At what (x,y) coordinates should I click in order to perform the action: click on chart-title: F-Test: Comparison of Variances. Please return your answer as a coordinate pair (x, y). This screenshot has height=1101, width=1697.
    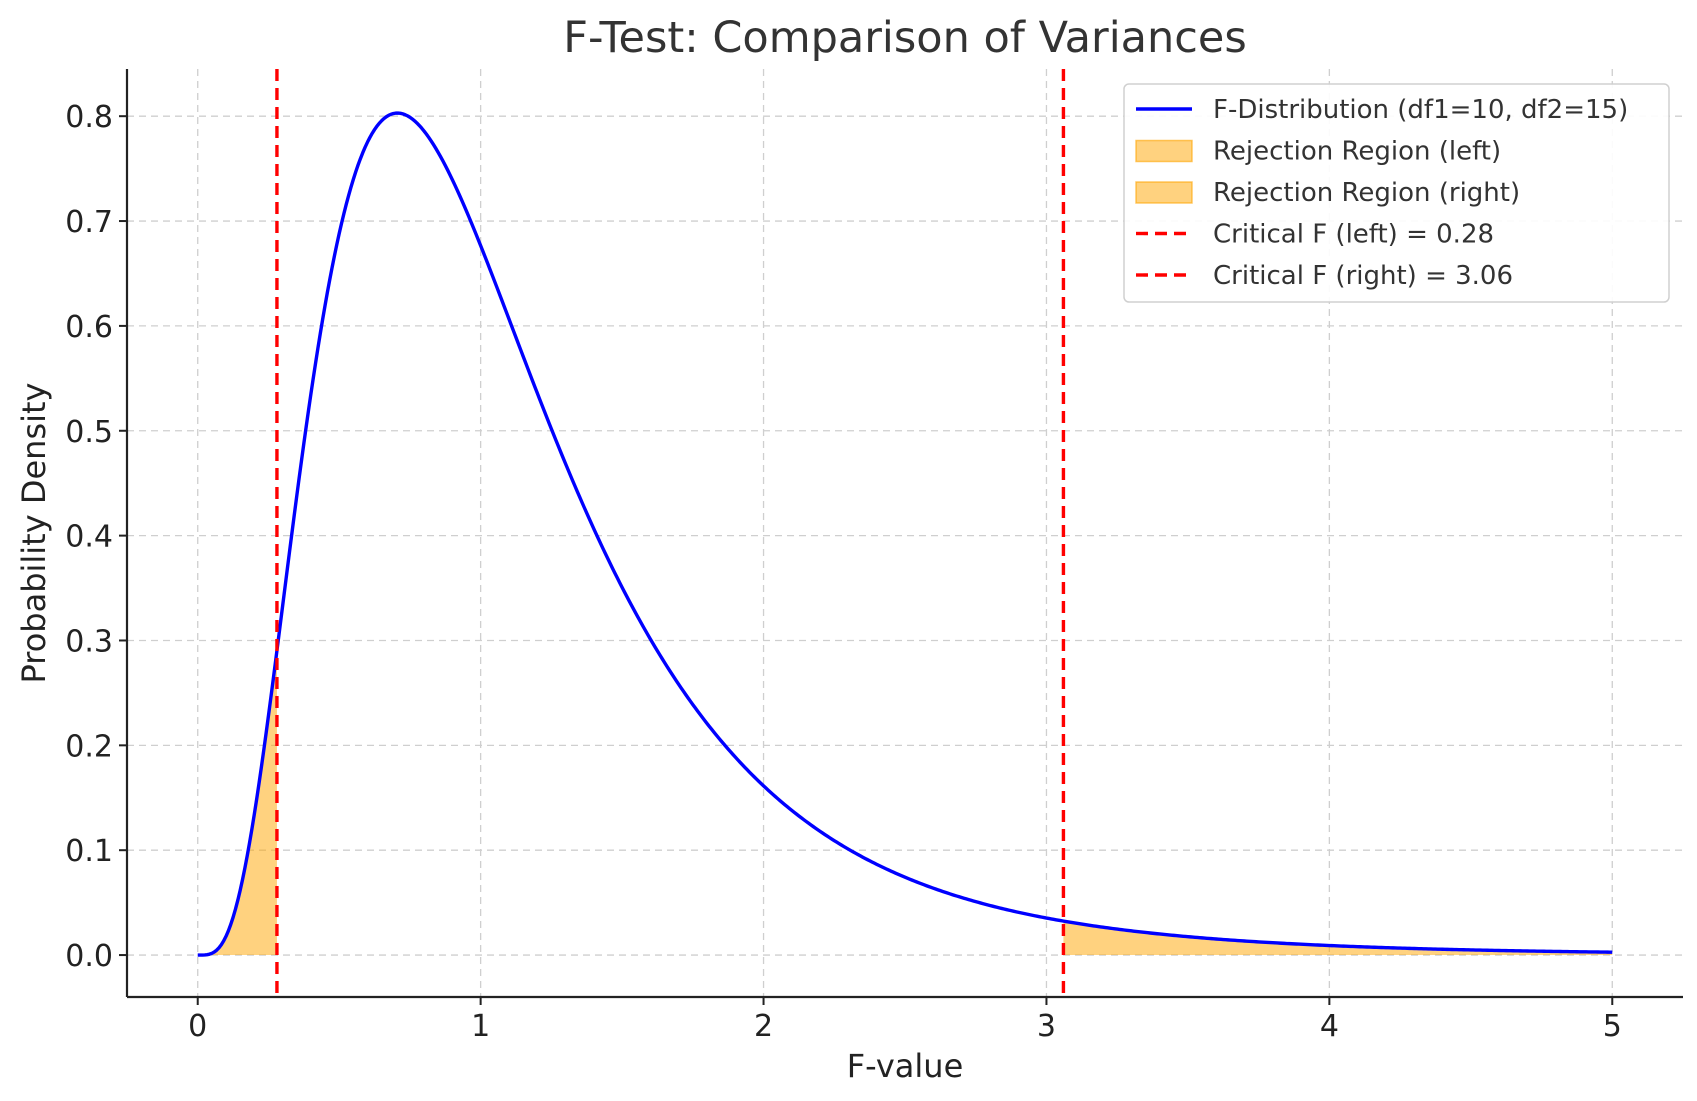
    Looking at the image, I should click on (905, 38).